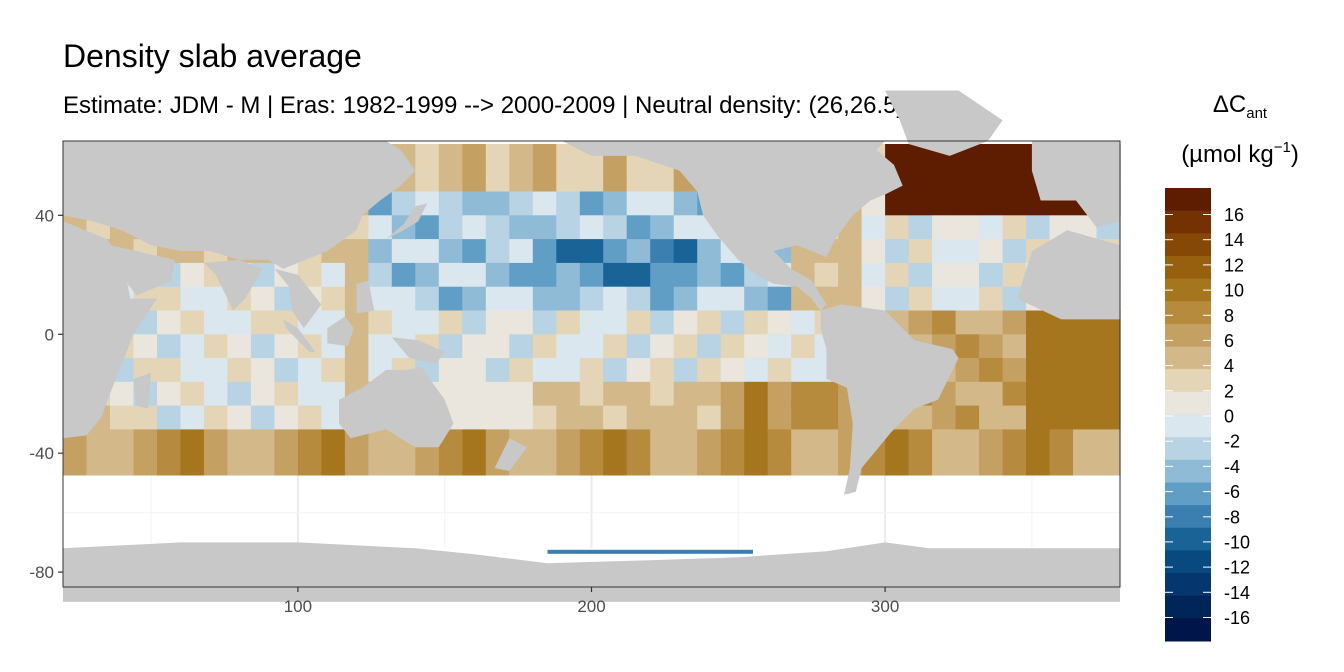 The image size is (1344, 672). I want to click on y-tick-label-2: -40, so click(41, 453).